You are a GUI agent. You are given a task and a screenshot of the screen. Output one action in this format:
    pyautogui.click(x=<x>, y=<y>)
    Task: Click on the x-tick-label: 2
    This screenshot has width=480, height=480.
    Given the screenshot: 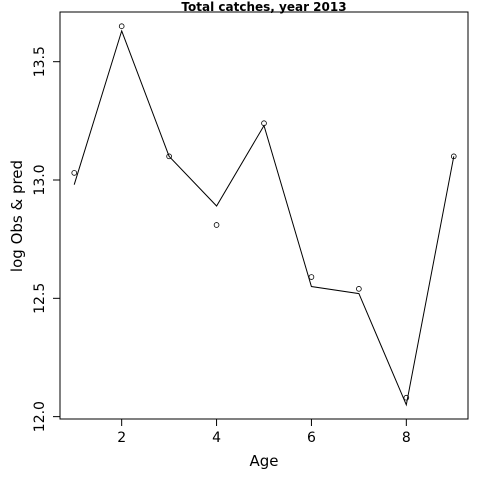 What is the action you would take?
    pyautogui.click(x=121, y=438)
    